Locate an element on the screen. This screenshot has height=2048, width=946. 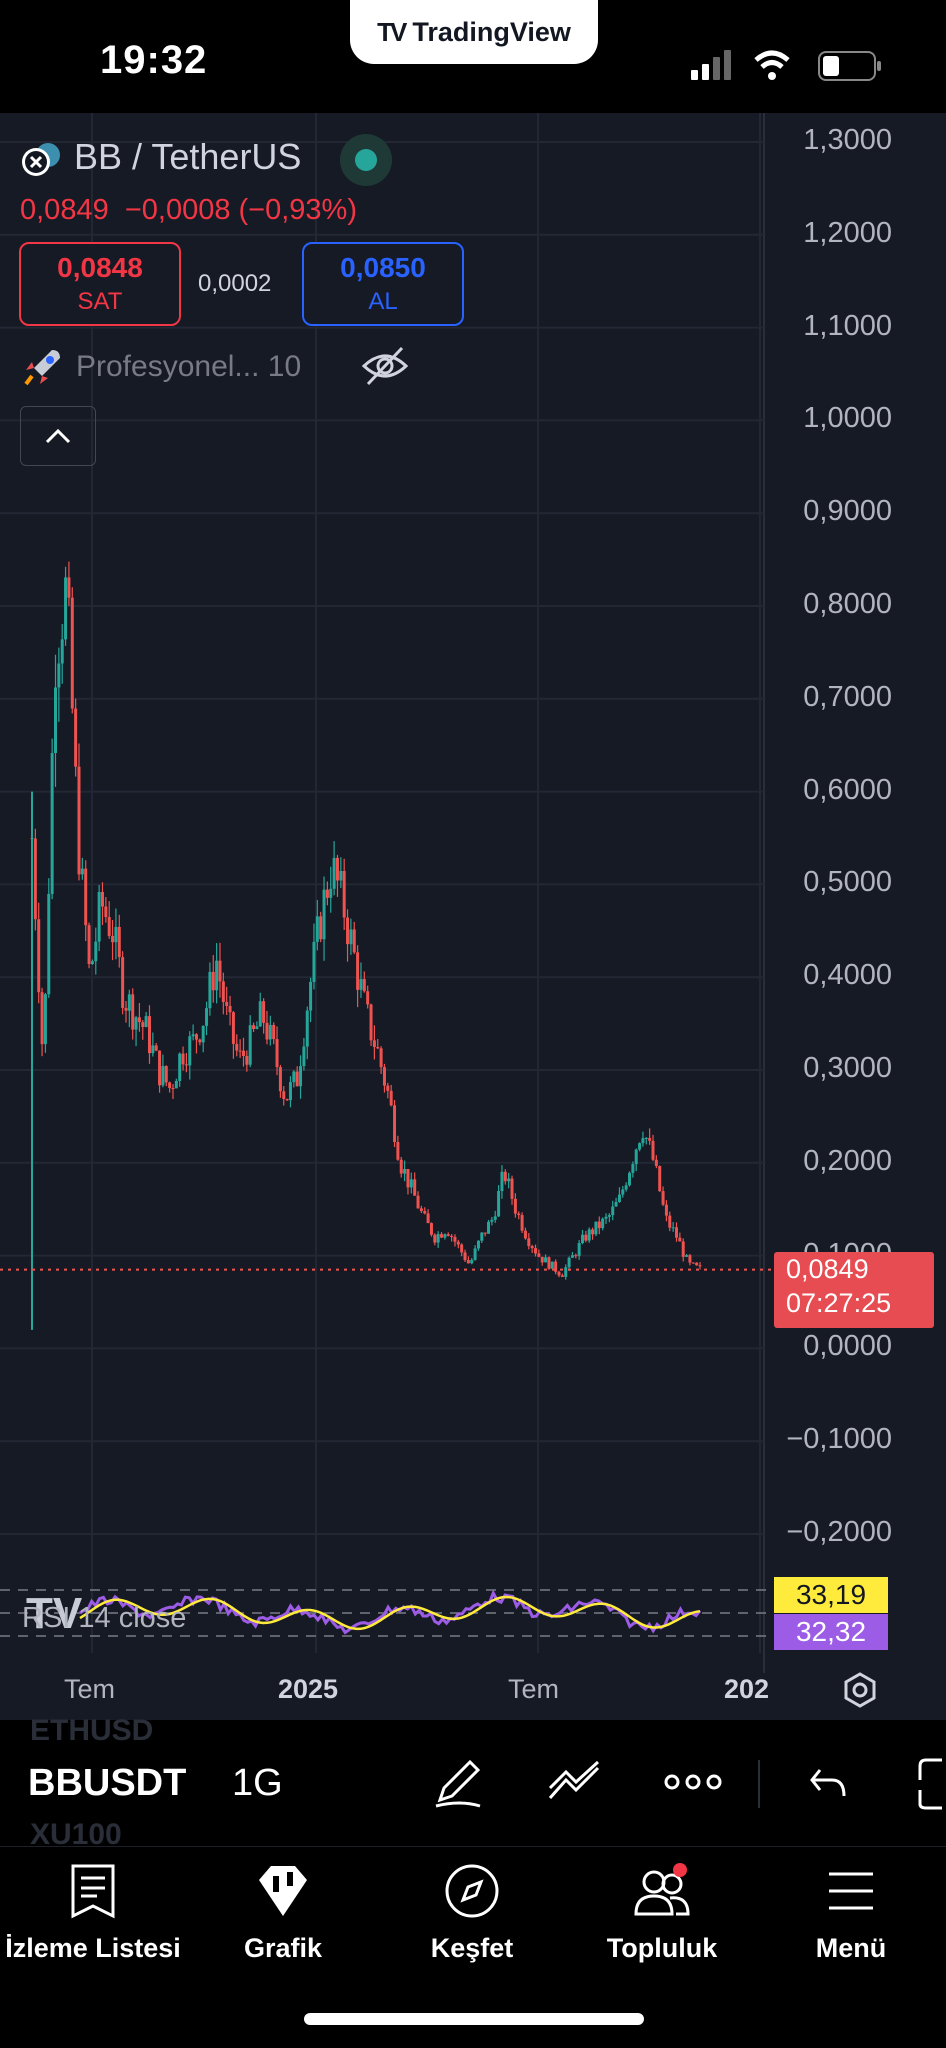
rsi-ma-line is located at coordinates (390, 1613).